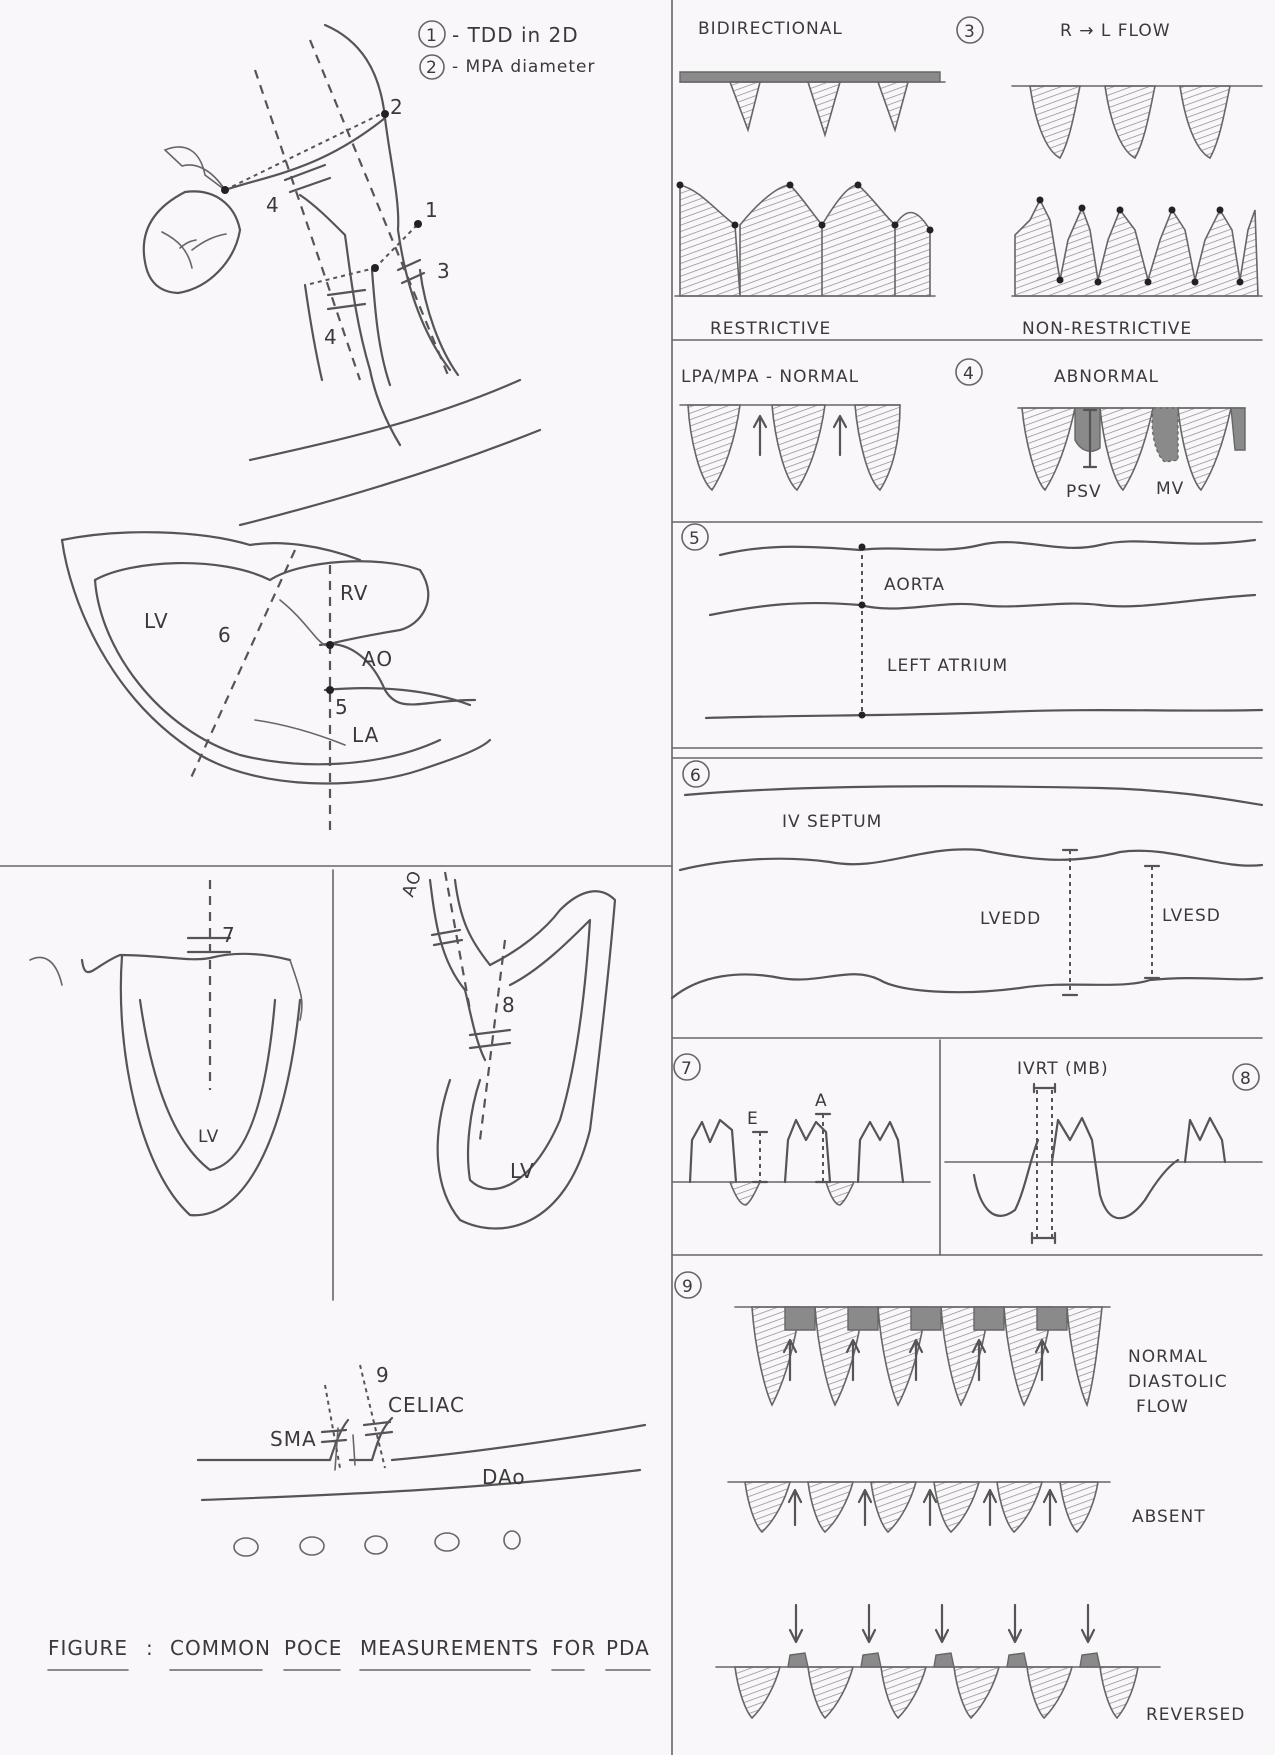  Describe the element at coordinates (432, 36) in the screenshot. I see `legend-item1-number: 1` at that location.